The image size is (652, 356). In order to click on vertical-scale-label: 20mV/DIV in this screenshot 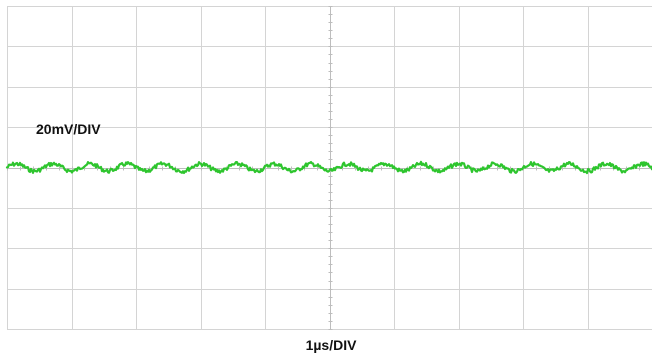, I will do `click(68, 129)`.